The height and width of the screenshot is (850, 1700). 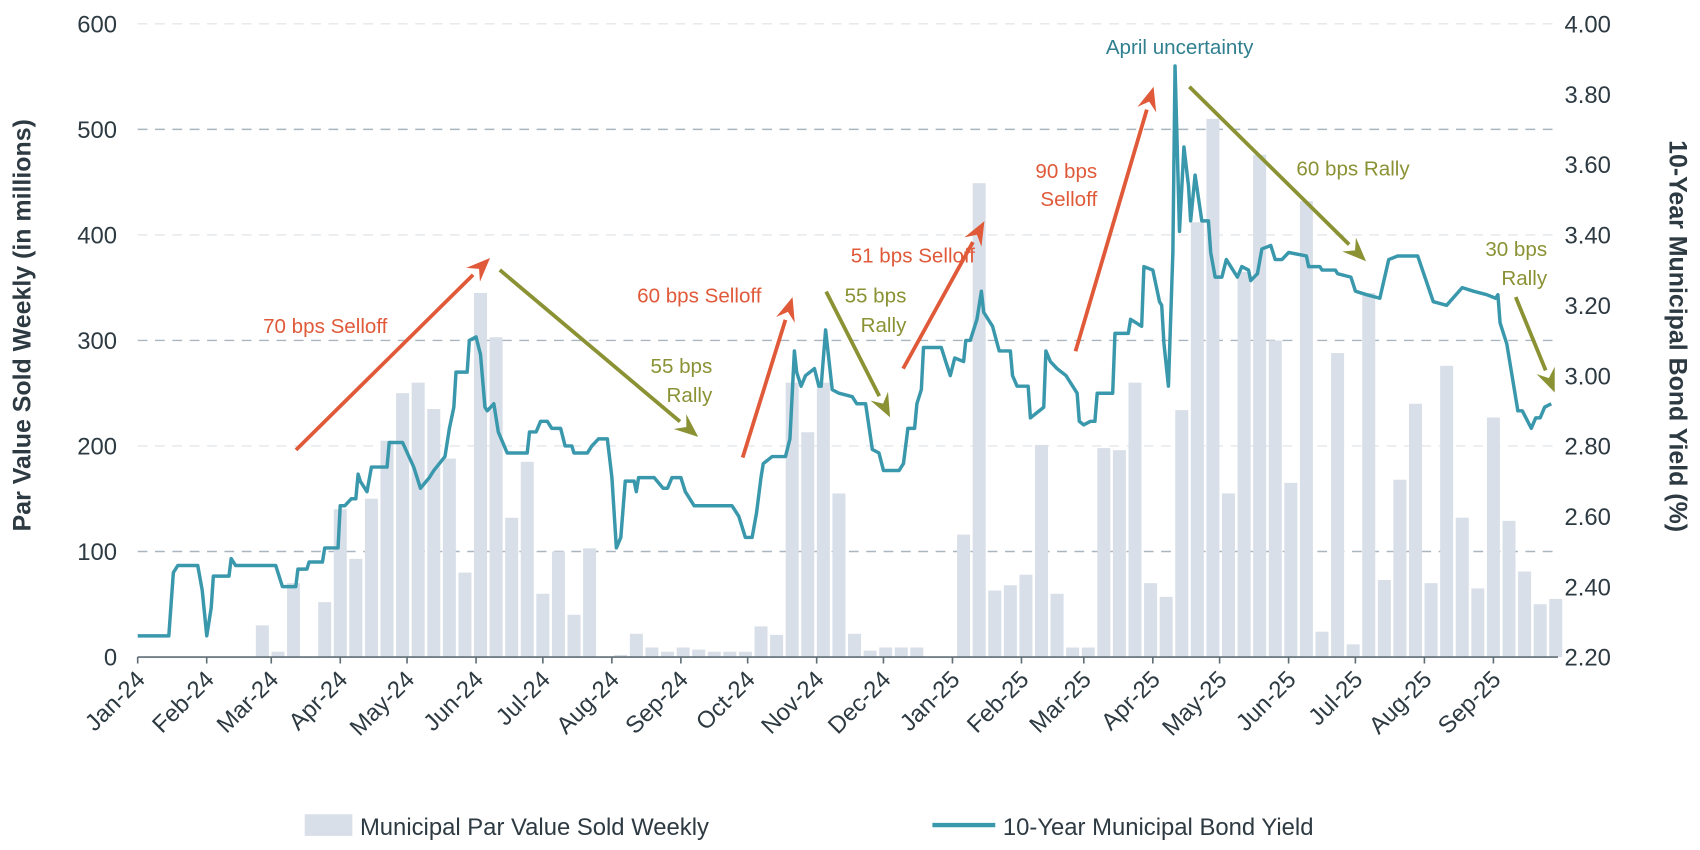 I want to click on x-tick-label: May-24, so click(x=382, y=703).